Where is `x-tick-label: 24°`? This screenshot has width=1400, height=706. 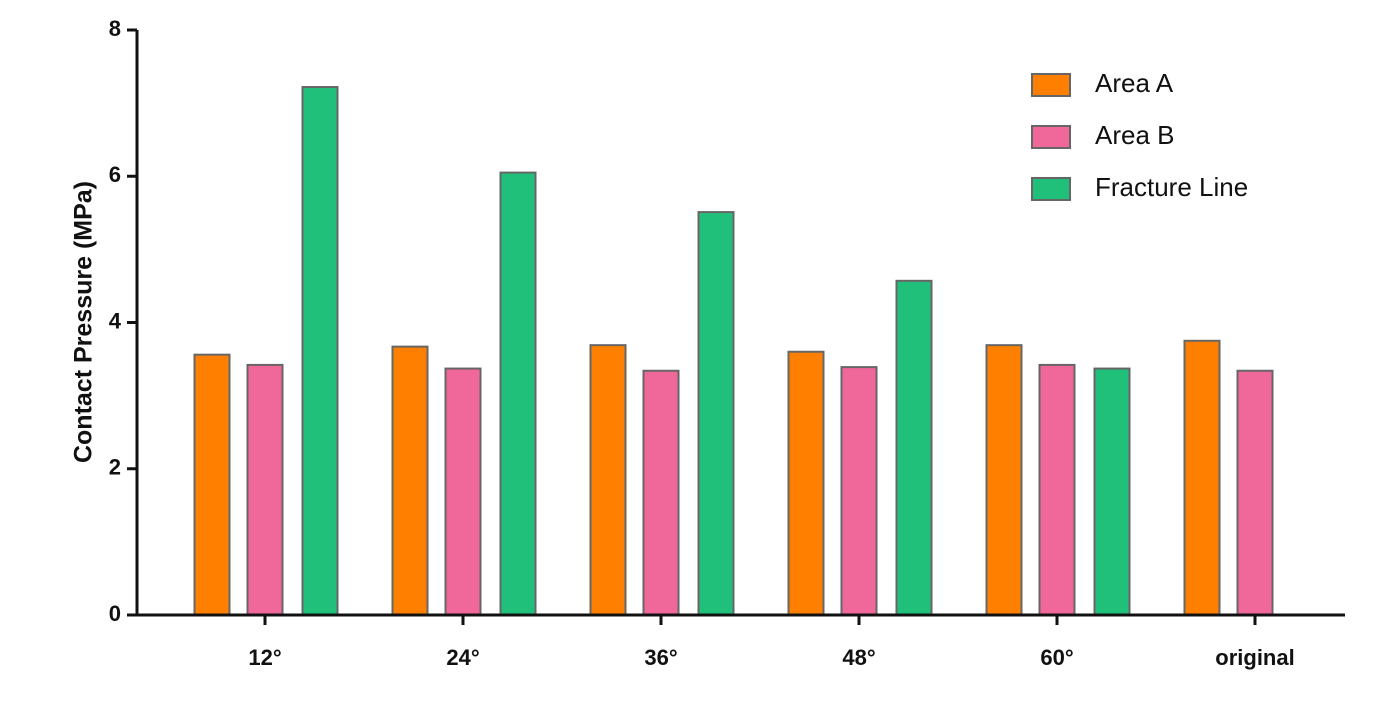
x-tick-label: 24° is located at coordinates (462, 657).